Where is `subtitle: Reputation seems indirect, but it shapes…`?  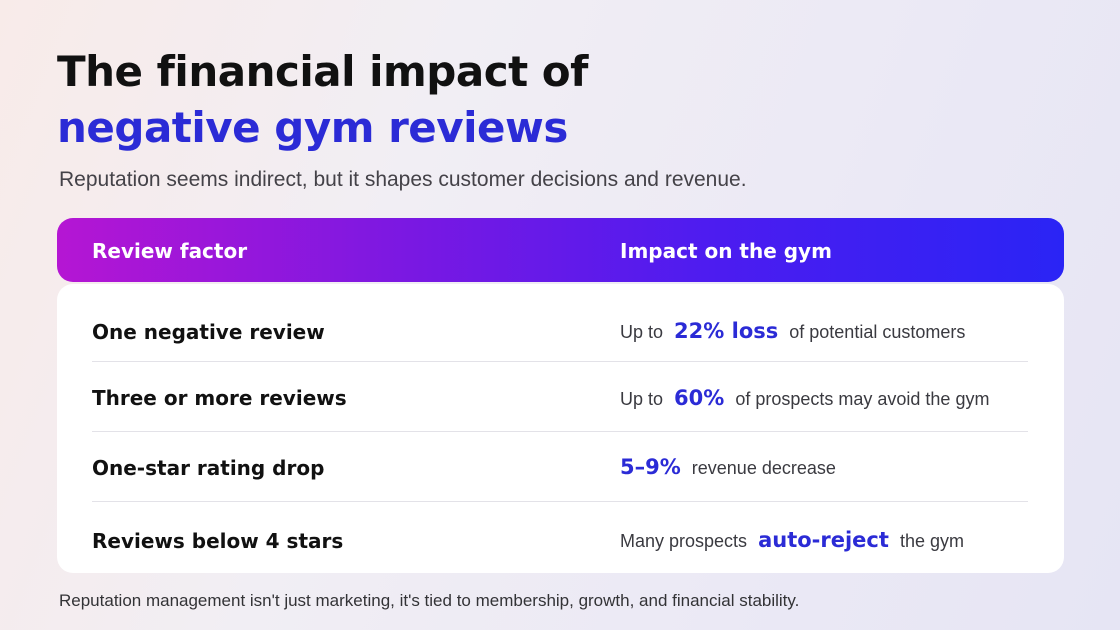
subtitle: Reputation seems indirect, but it shapes… is located at coordinates (403, 179).